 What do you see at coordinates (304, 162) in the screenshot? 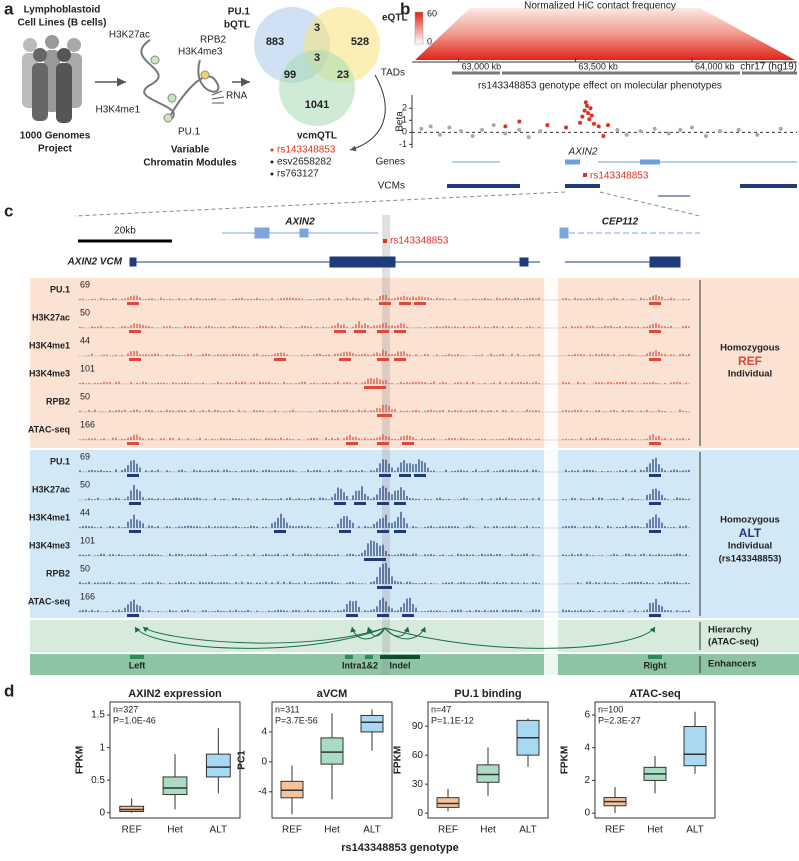
I see `variant: esv2658282` at bounding box center [304, 162].